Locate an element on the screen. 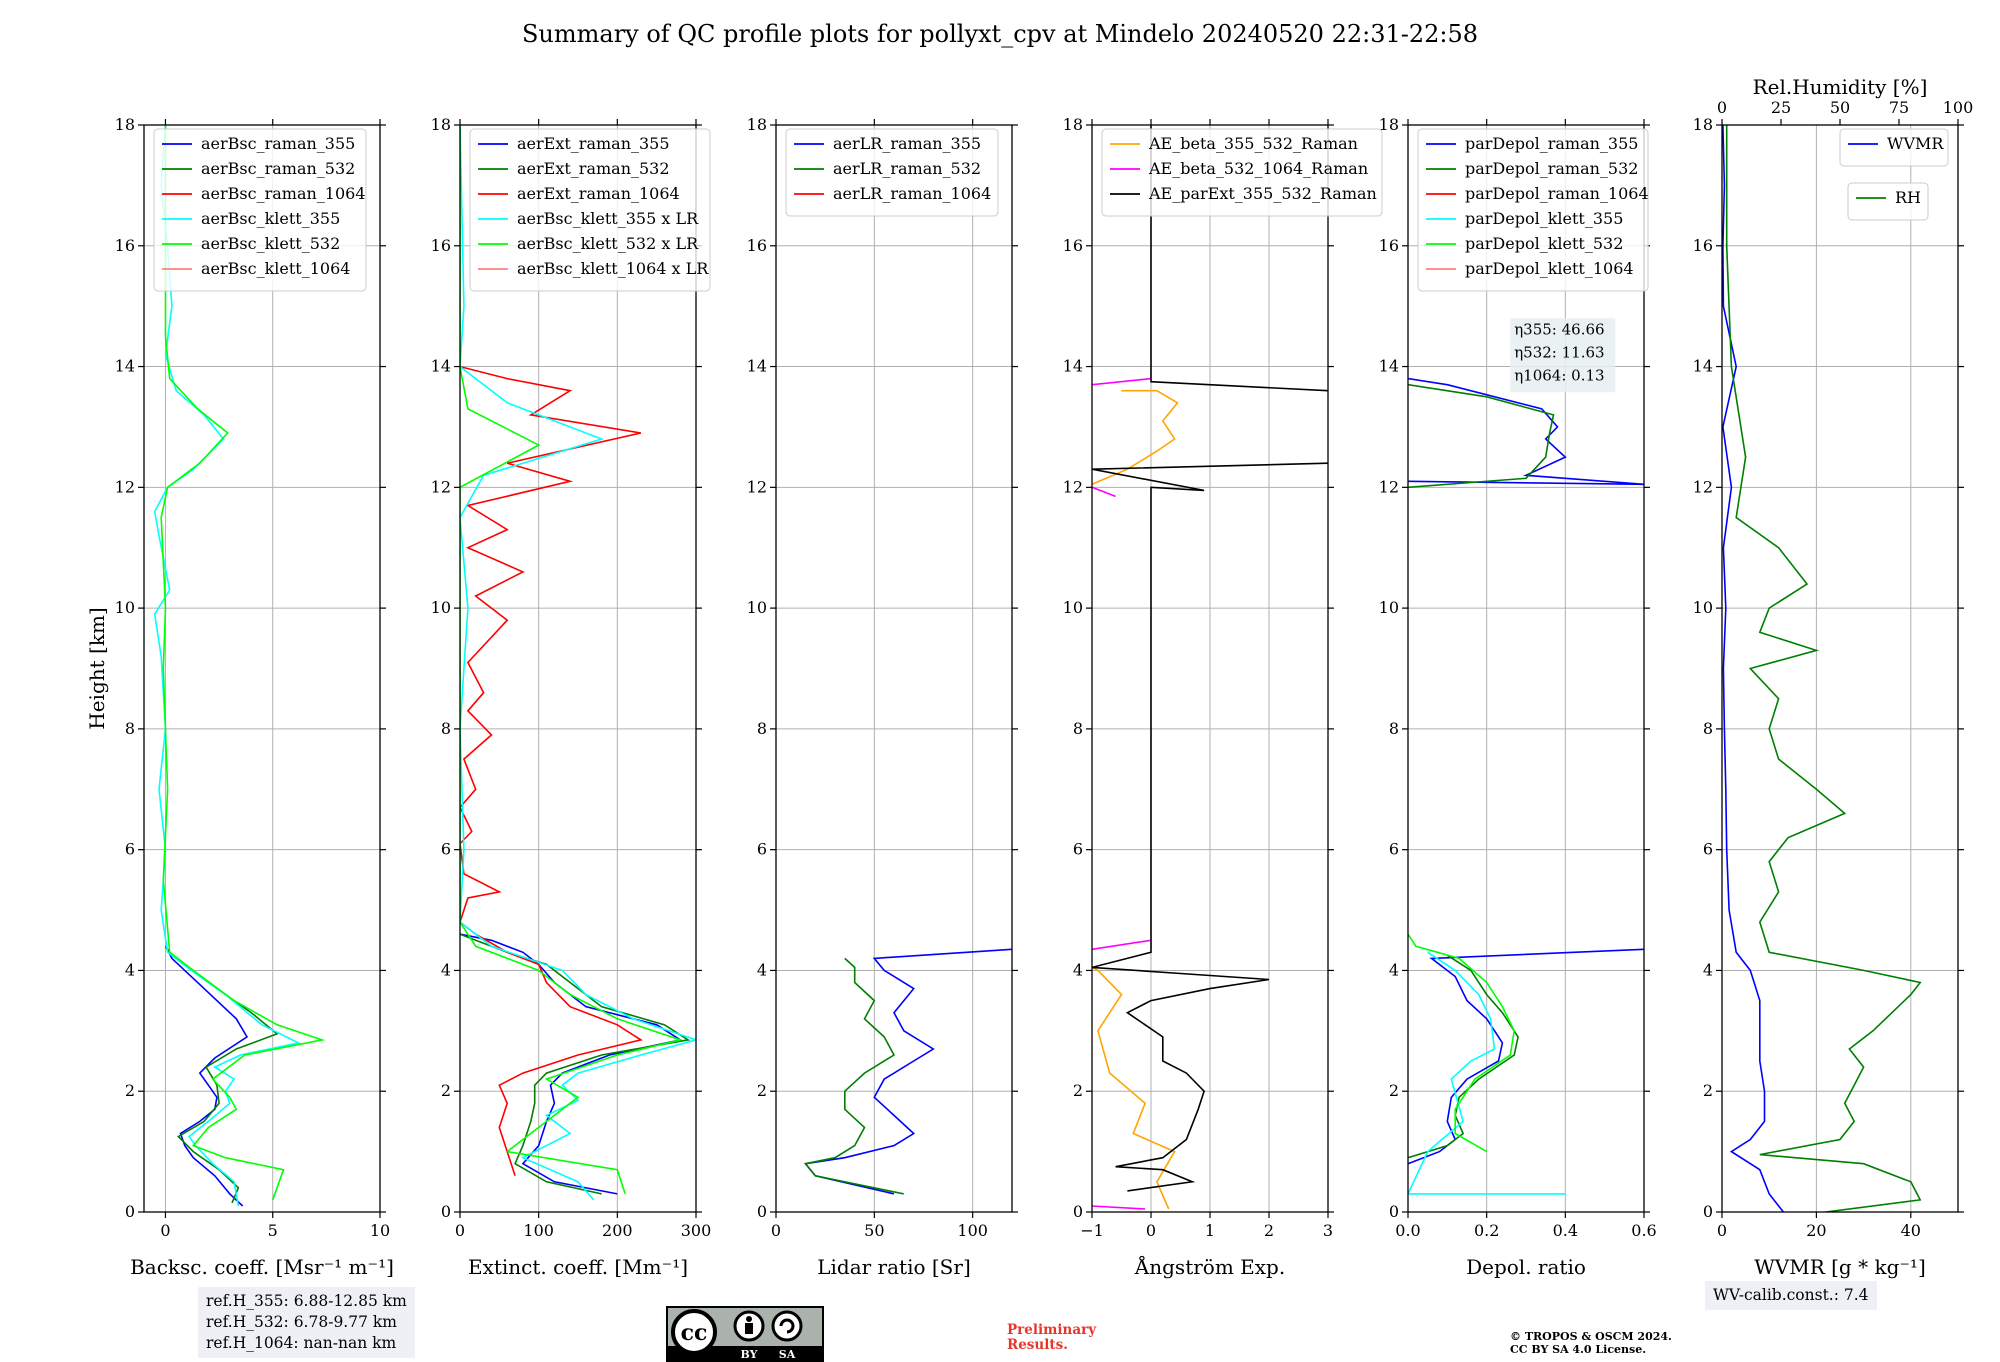  series-AE_beta_532_1064_Raman_c-line is located at coordinates (1104, 492).